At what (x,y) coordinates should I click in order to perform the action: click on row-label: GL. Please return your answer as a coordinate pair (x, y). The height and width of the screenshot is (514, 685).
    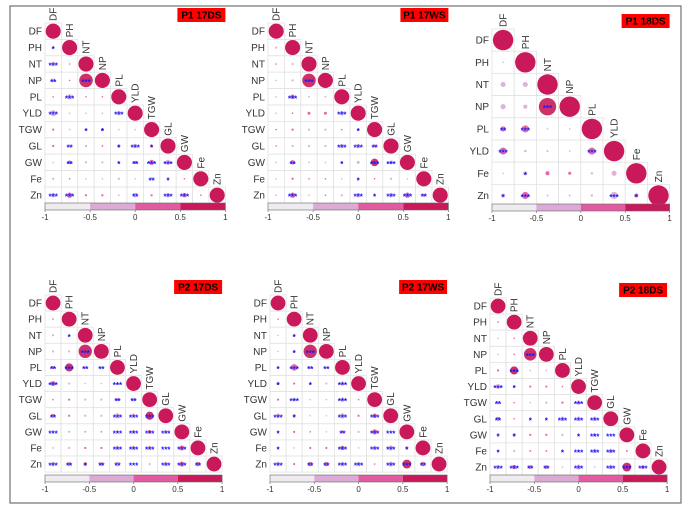
    Looking at the image, I should click on (261, 416).